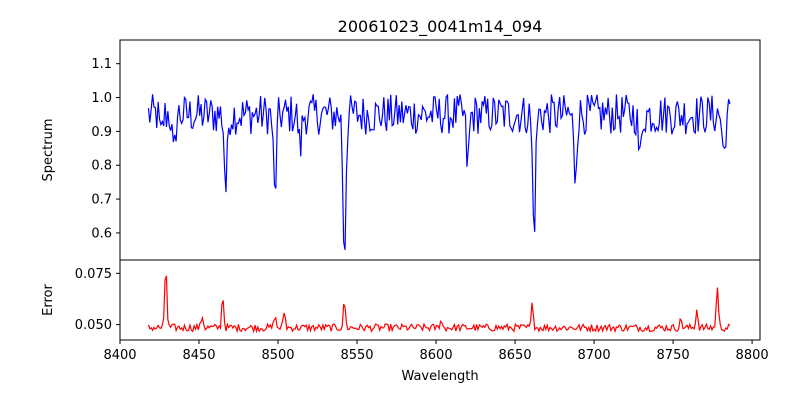  What do you see at coordinates (439, 376) in the screenshot?
I see `x-axis-label: Wavelength` at bounding box center [439, 376].